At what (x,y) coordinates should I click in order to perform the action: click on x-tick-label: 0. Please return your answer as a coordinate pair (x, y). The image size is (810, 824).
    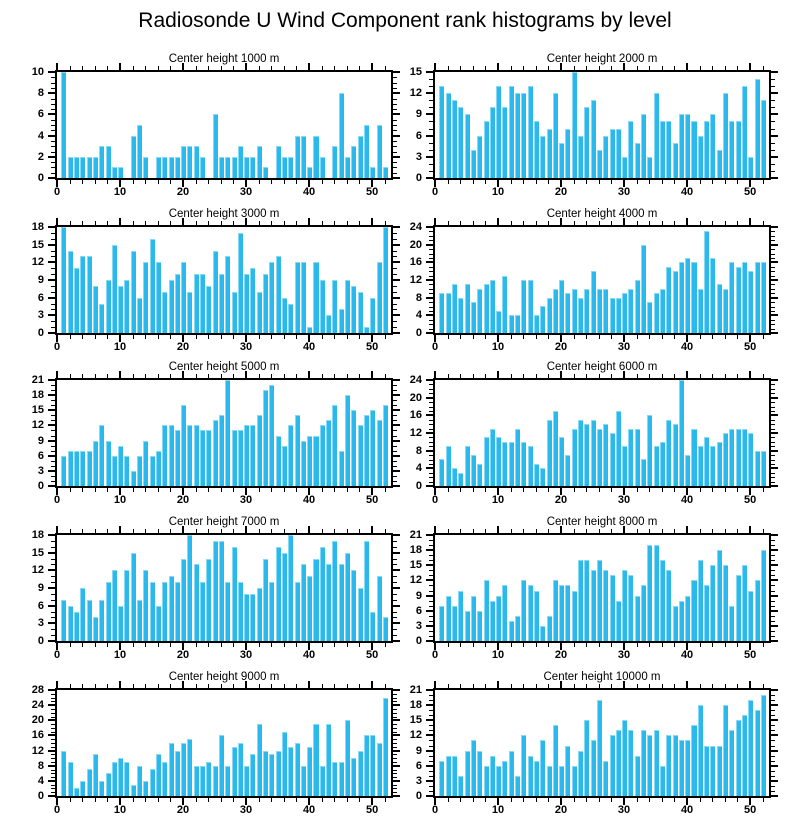
    Looking at the image, I should click on (57, 500).